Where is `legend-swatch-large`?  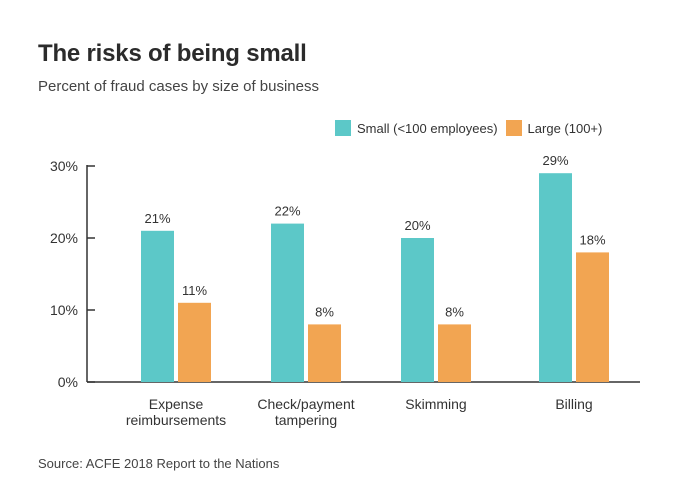
legend-swatch-large is located at coordinates (513, 128).